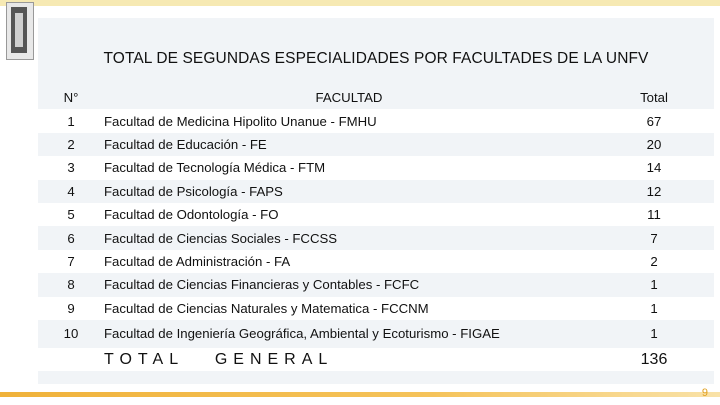  Describe the element at coordinates (349, 168) in the screenshot. I see `row-facultad: Facultad de Tecnología Médica - FTM` at that location.